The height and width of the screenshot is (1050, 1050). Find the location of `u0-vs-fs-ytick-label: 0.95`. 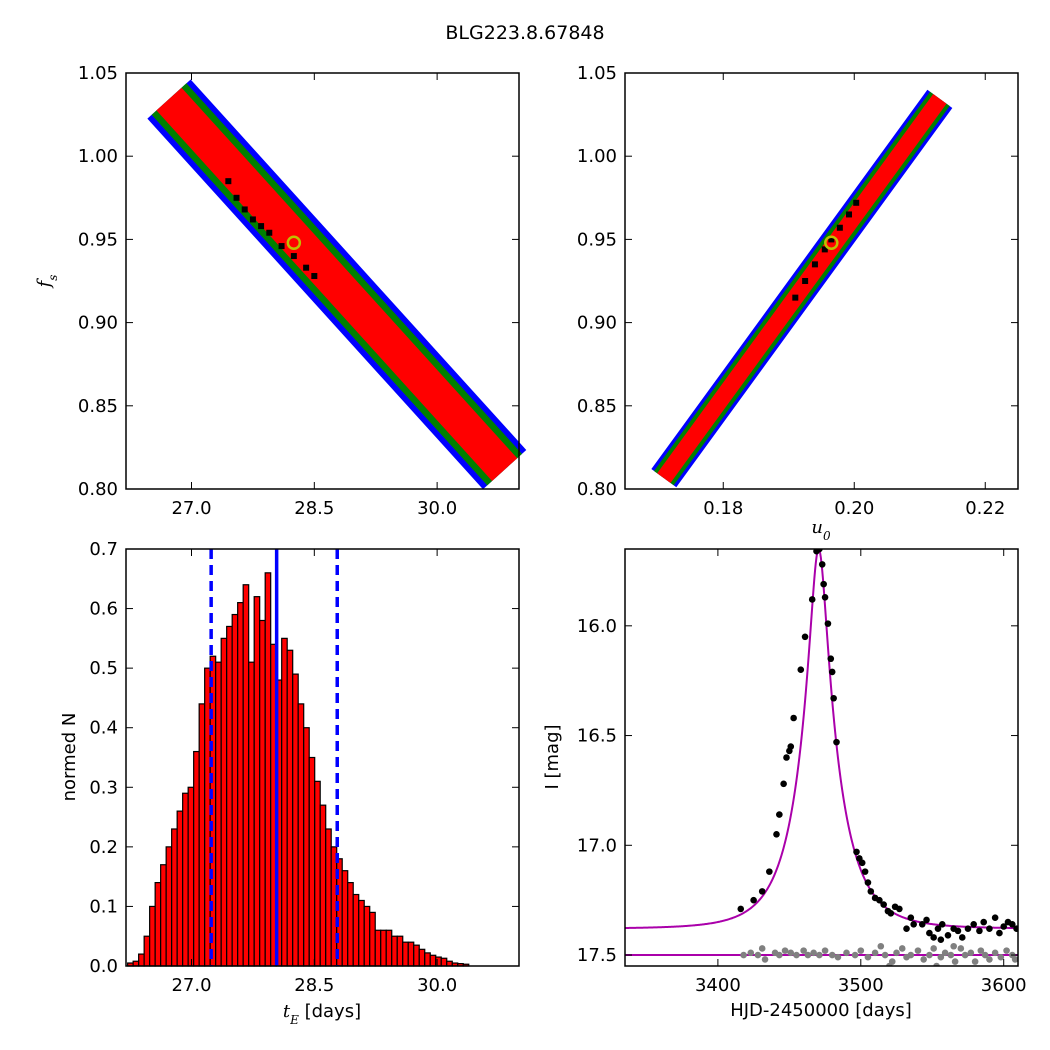

u0-vs-fs-ytick-label: 0.95 is located at coordinates (597, 239).